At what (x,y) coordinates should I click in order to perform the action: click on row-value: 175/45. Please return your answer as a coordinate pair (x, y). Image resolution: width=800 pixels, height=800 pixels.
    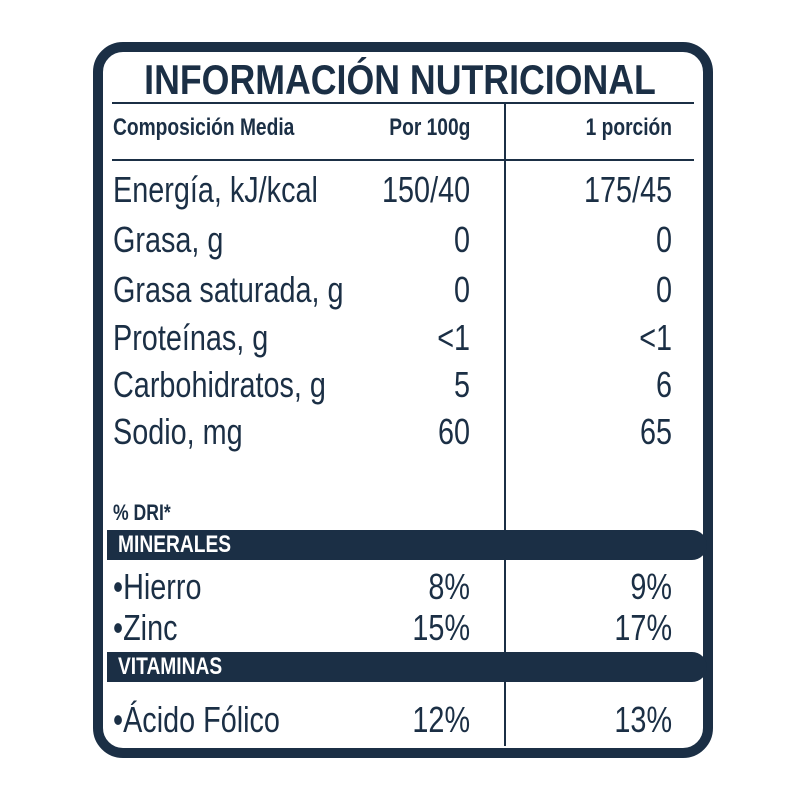
    Looking at the image, I should click on (627, 189).